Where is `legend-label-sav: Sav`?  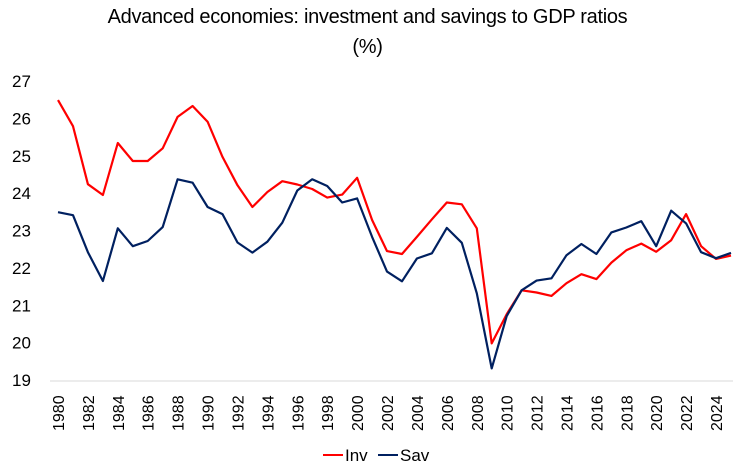 legend-label-sav: Sav is located at coordinates (415, 455).